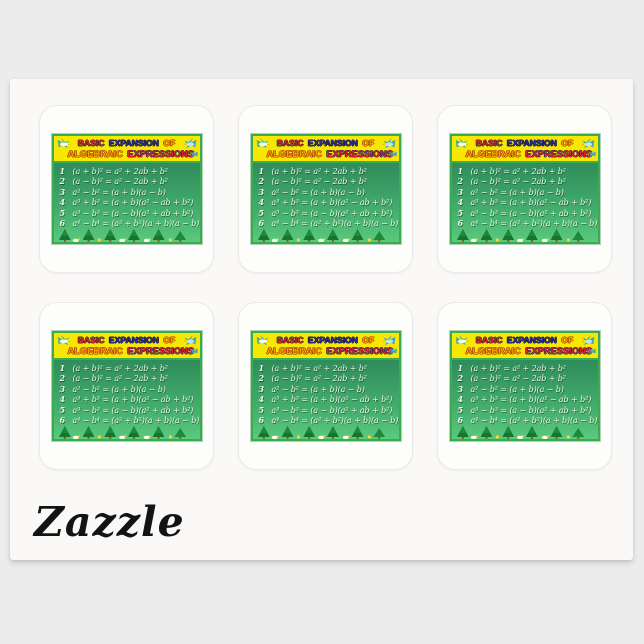  What do you see at coordinates (528, 420) in the screenshot?
I see `formula-row: 6 a⁴ − b⁴ = (a² + b²)(a + b)(a − b)` at bounding box center [528, 420].